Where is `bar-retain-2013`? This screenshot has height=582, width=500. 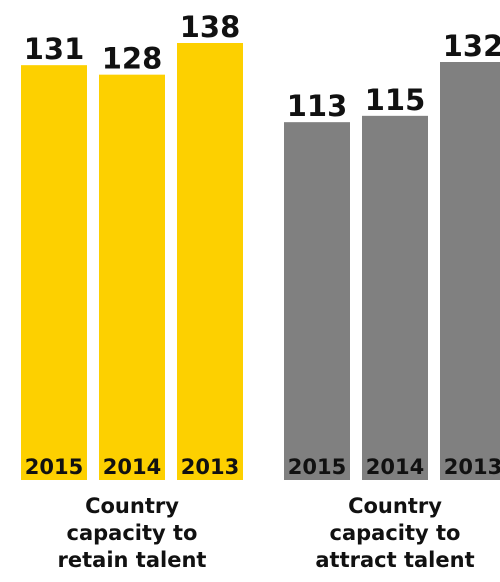
bar-retain-2013 is located at coordinates (210, 261).